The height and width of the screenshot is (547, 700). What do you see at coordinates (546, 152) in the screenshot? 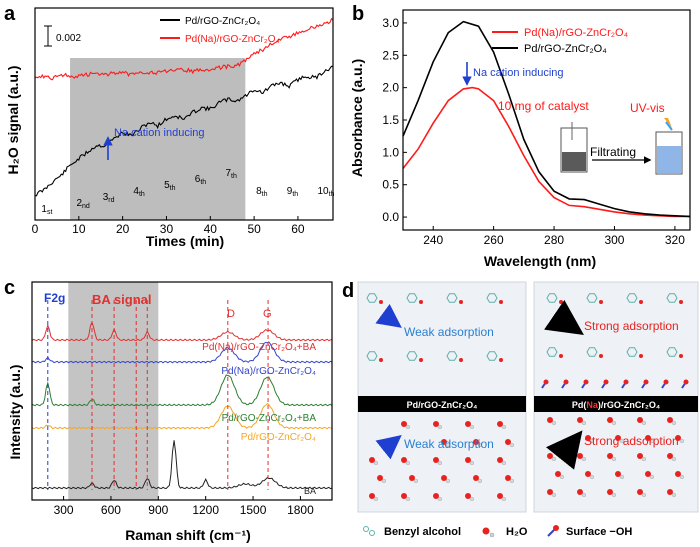
I see `series-line-pd-na-rgo` at bounding box center [546, 152].